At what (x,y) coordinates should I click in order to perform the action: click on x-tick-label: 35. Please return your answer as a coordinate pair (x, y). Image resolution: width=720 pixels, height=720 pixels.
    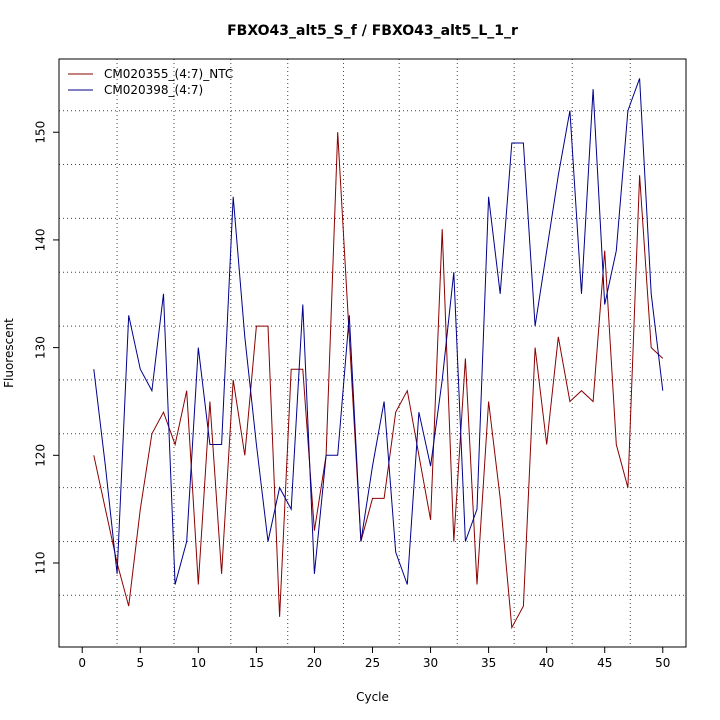
    Looking at the image, I should click on (488, 663).